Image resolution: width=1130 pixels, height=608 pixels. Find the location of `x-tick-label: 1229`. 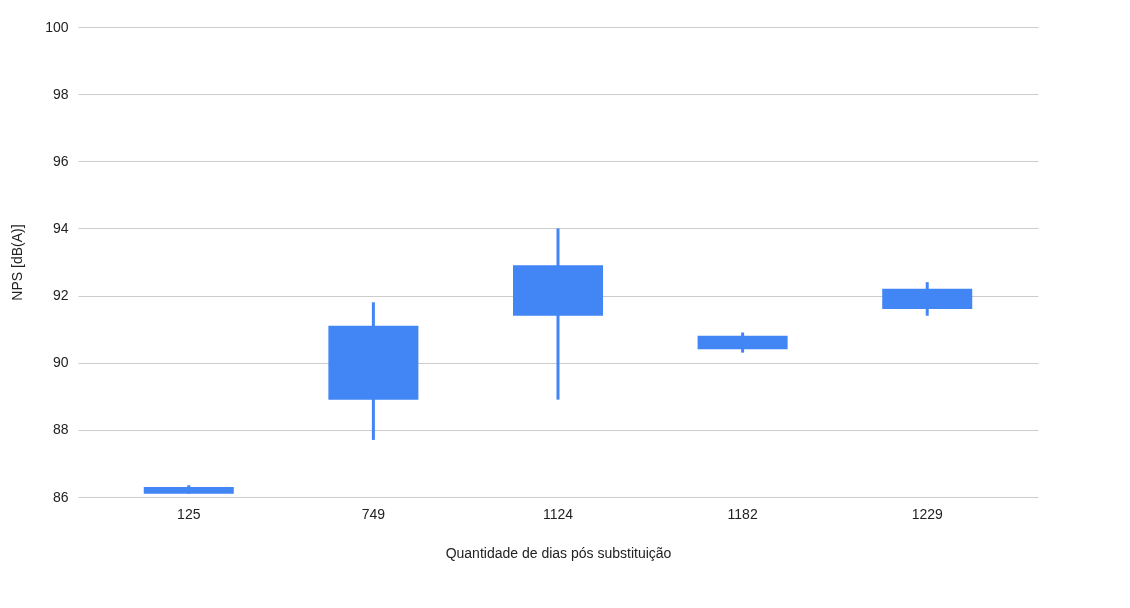

x-tick-label: 1229 is located at coordinates (927, 513).